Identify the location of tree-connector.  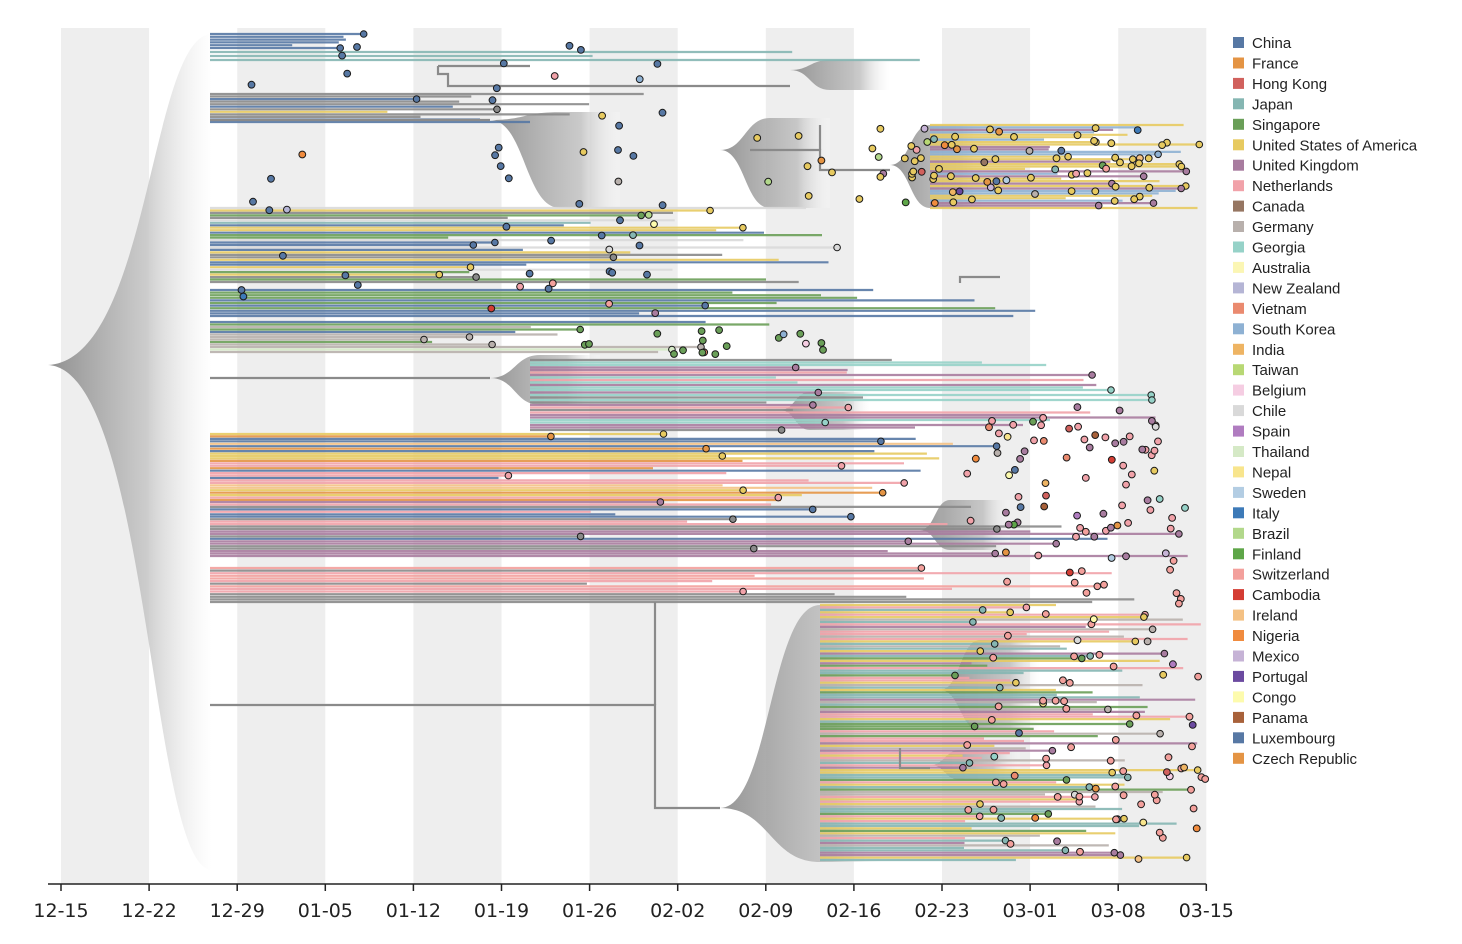
(465, 756).